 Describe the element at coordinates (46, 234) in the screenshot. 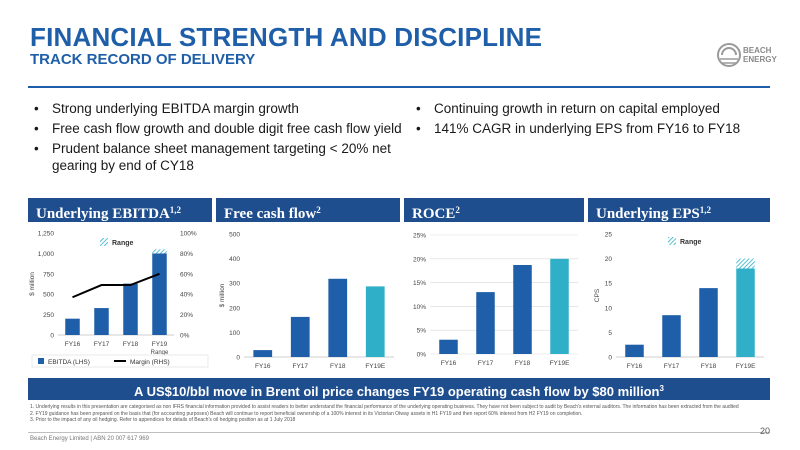

I see `y-tick-label: 1,250` at that location.